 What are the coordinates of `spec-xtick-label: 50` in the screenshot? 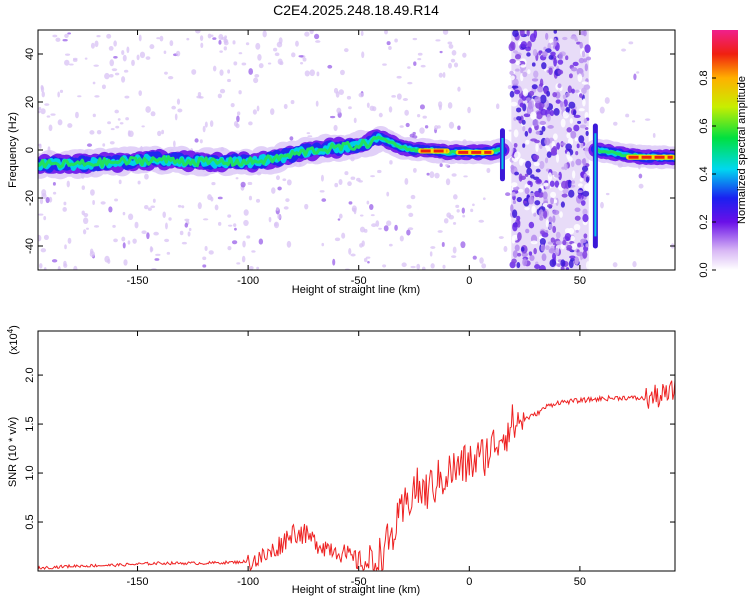 It's located at (580, 281).